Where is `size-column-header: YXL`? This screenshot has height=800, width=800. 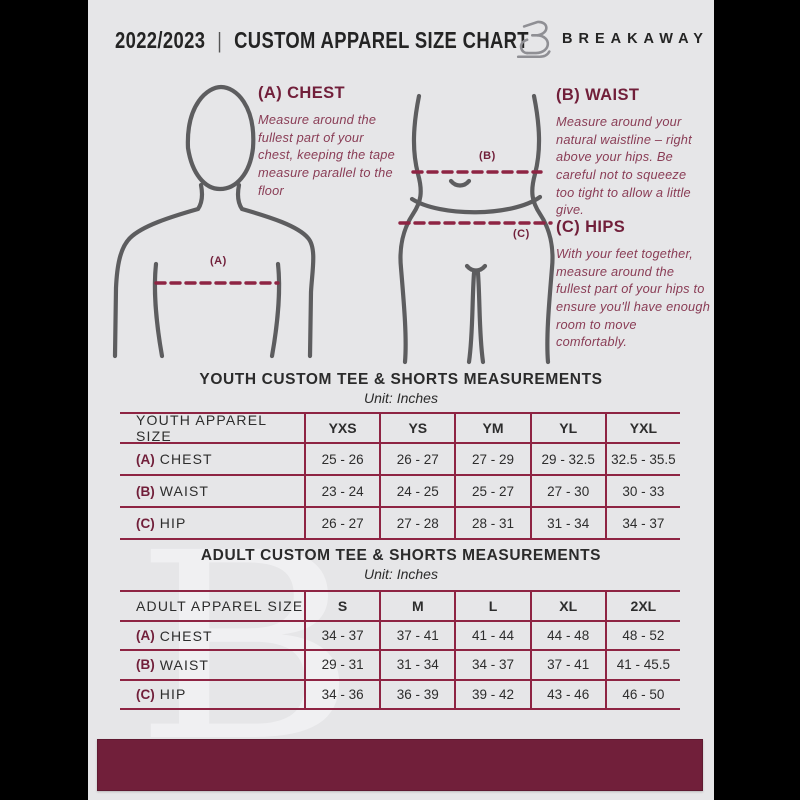 size-column-header: YXL is located at coordinates (642, 428).